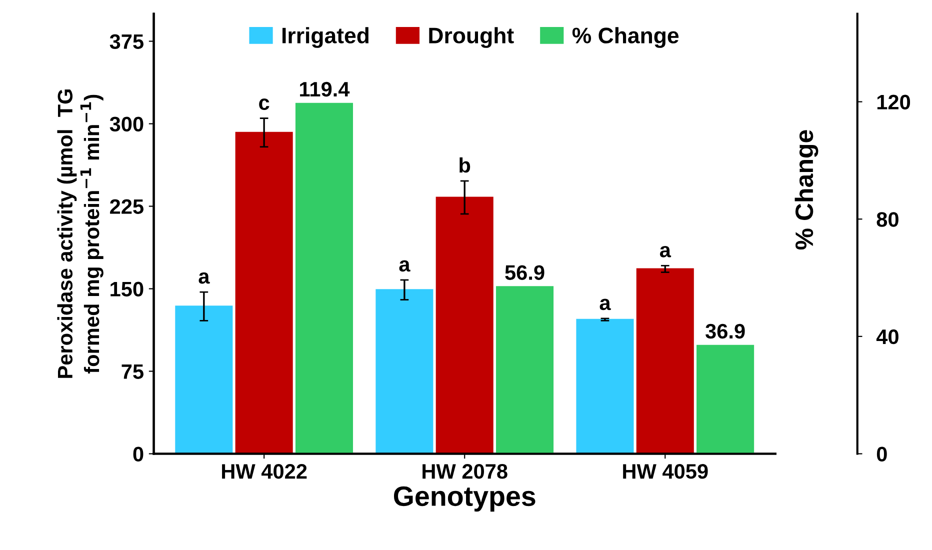  Describe the element at coordinates (127, 42) in the screenshot. I see `y-tick-label: 375` at that location.